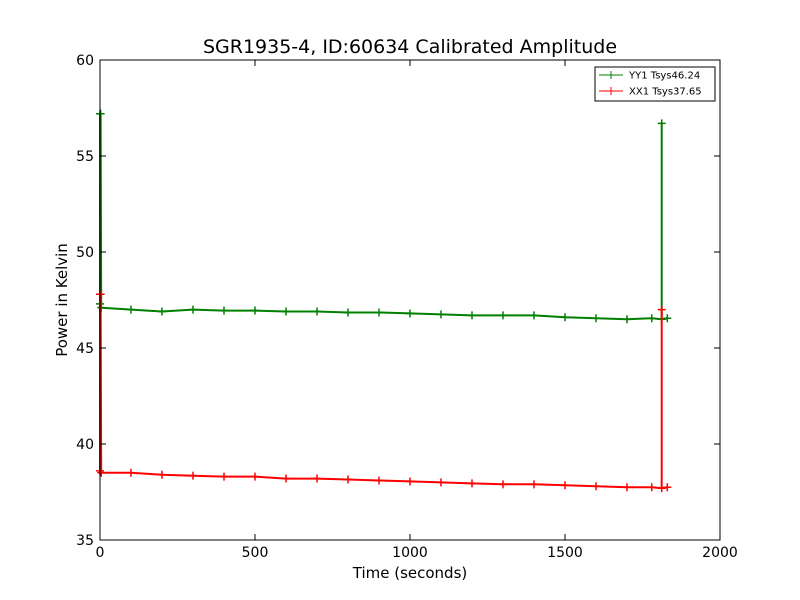 The image size is (800, 600). Describe the element at coordinates (565, 553) in the screenshot. I see `x-tick-label: 1500` at that location.